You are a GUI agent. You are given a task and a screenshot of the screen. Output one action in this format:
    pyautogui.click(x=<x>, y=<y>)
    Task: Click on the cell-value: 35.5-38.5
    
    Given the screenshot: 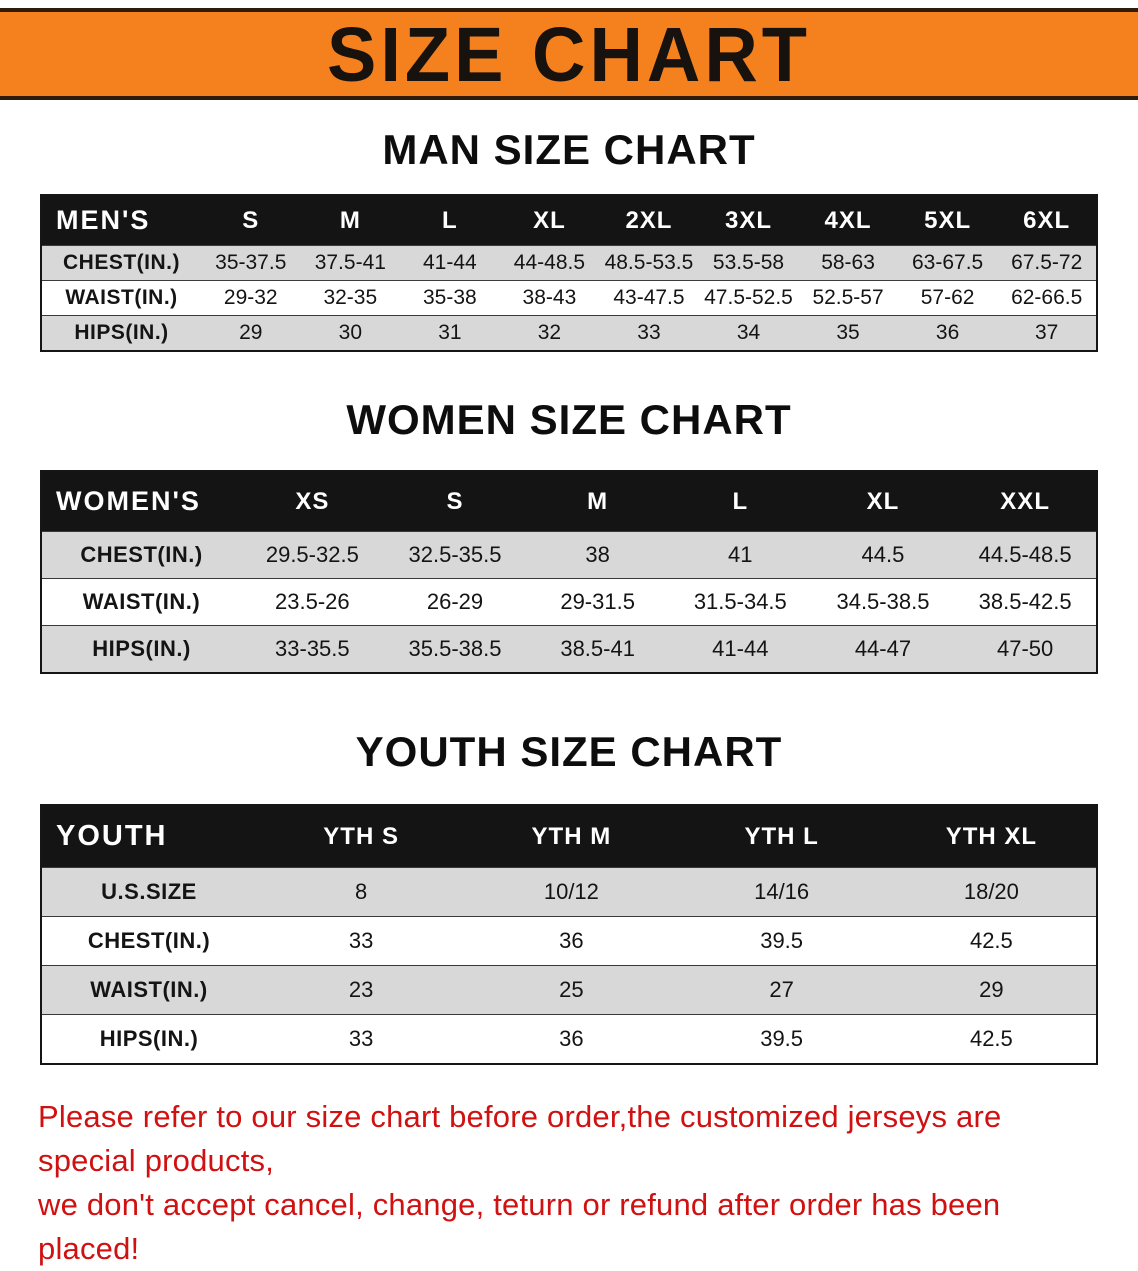 What is the action you would take?
    pyautogui.click(x=455, y=649)
    